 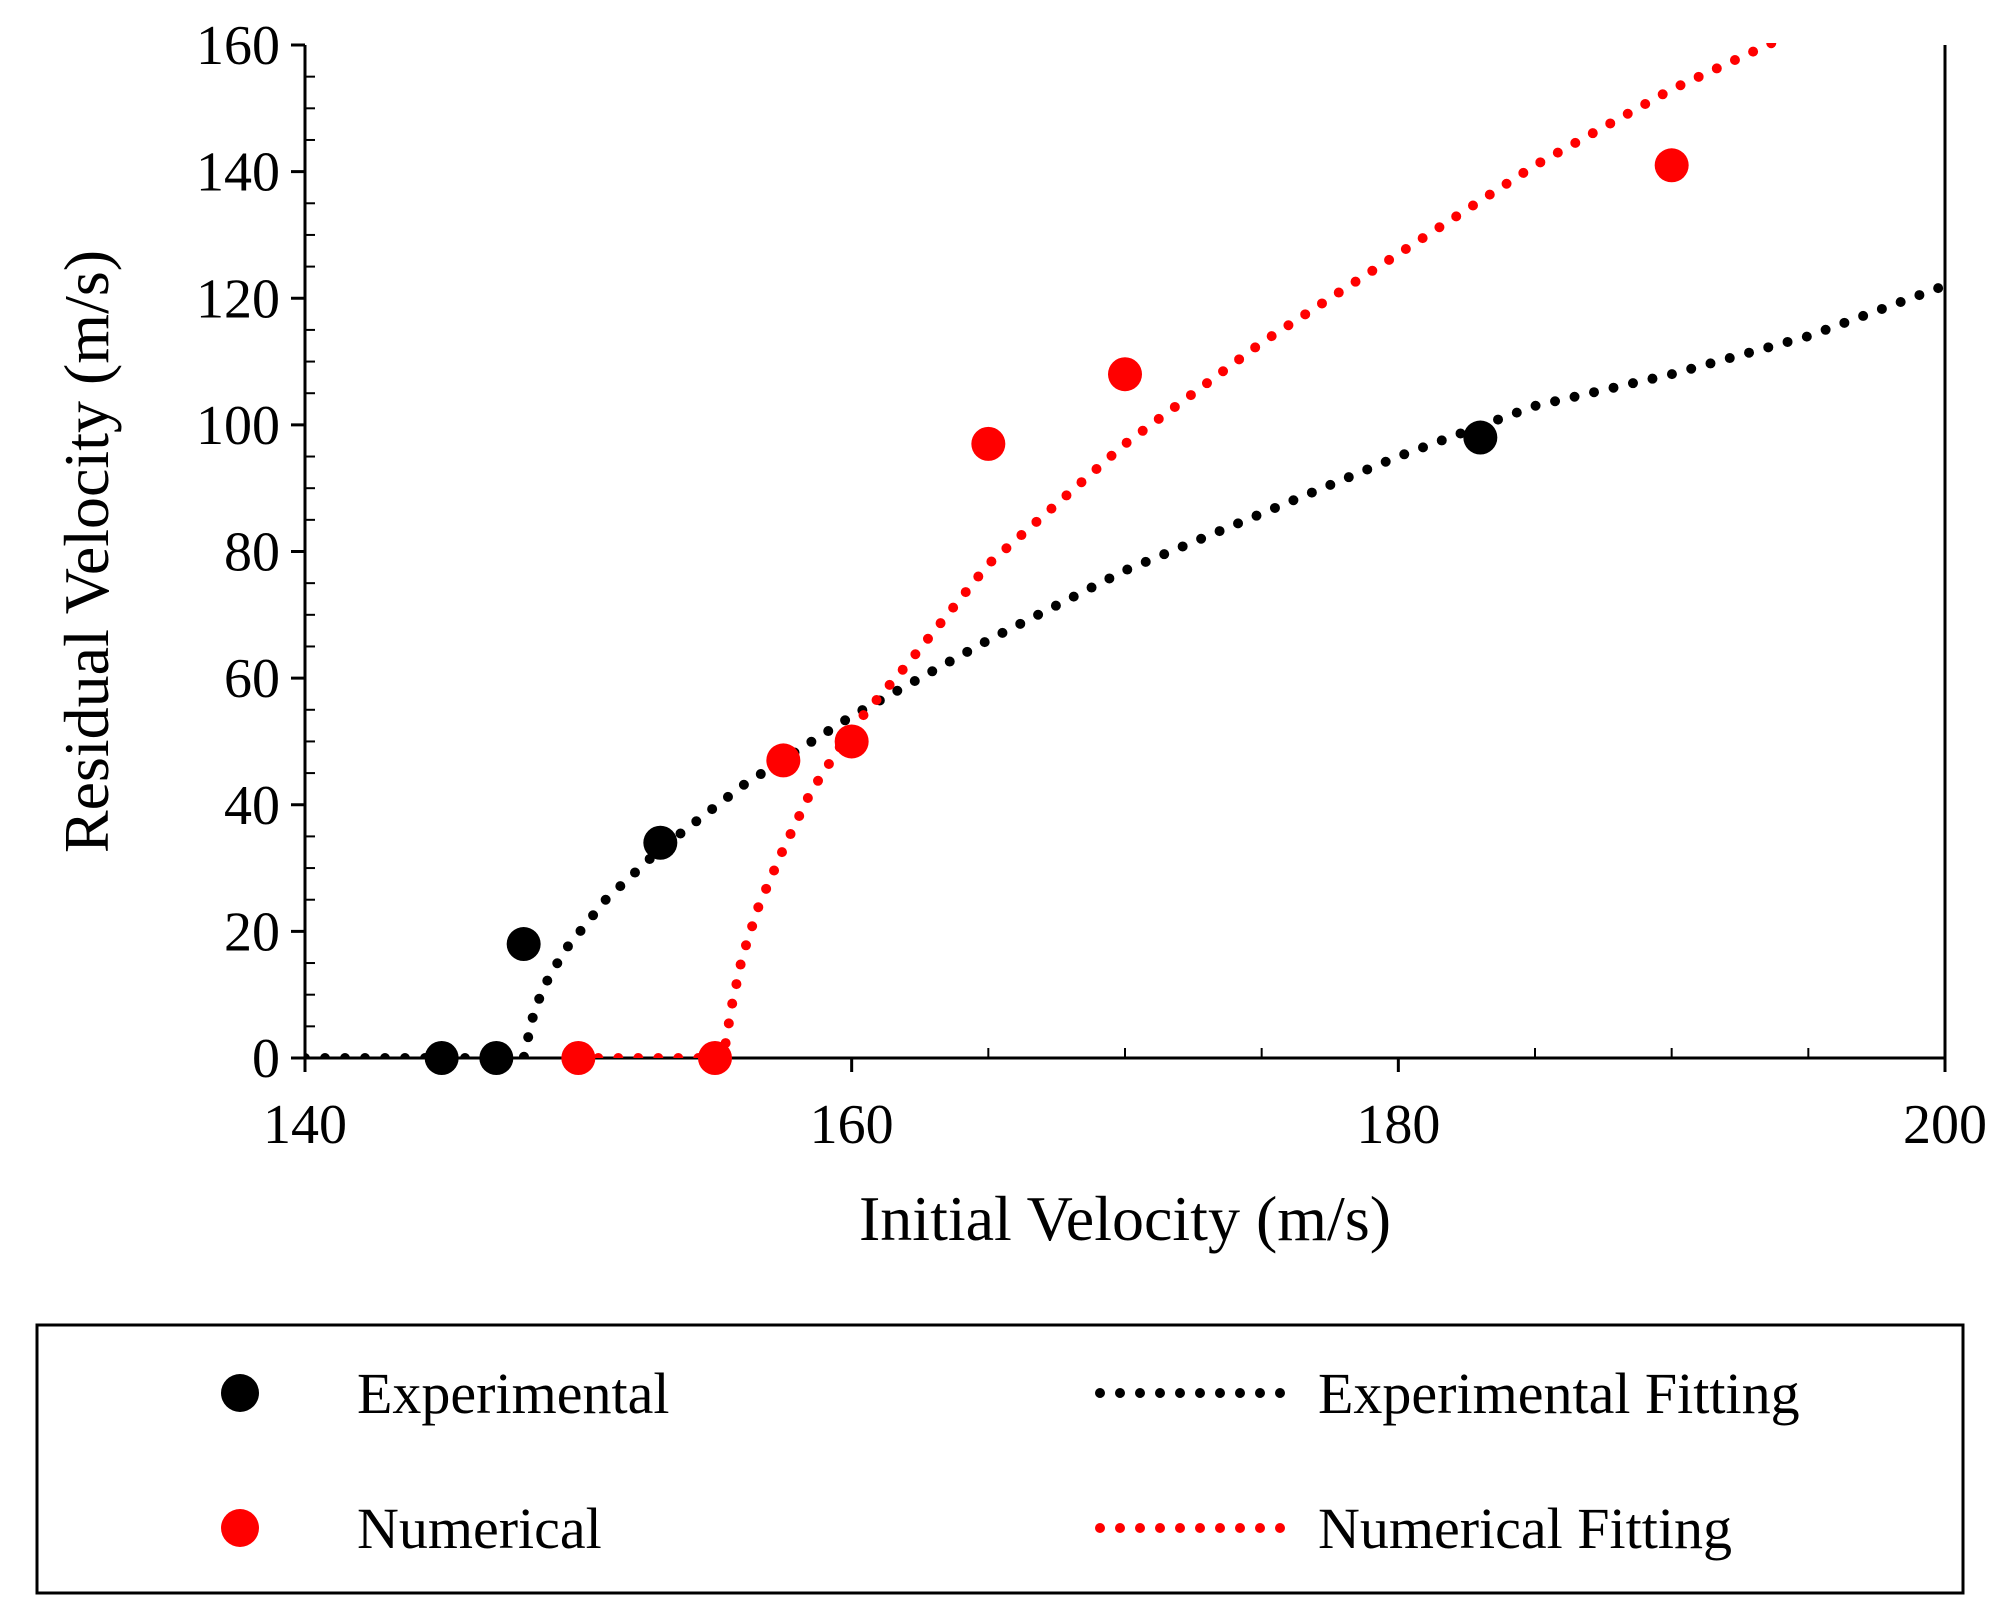 What do you see at coordinates (1525, 1528) in the screenshot?
I see `legend-label-3: Numerical Fitting` at bounding box center [1525, 1528].